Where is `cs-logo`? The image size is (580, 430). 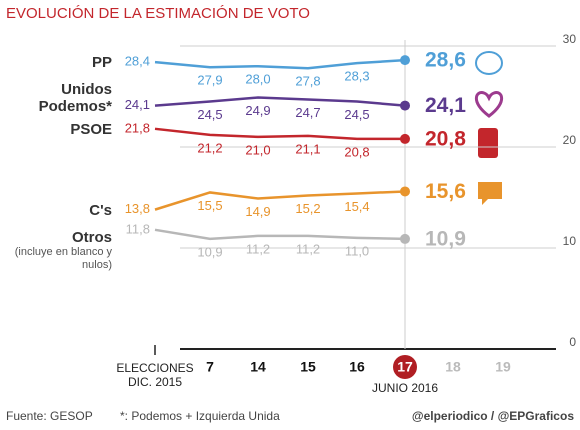 cs-logo is located at coordinates (490, 193).